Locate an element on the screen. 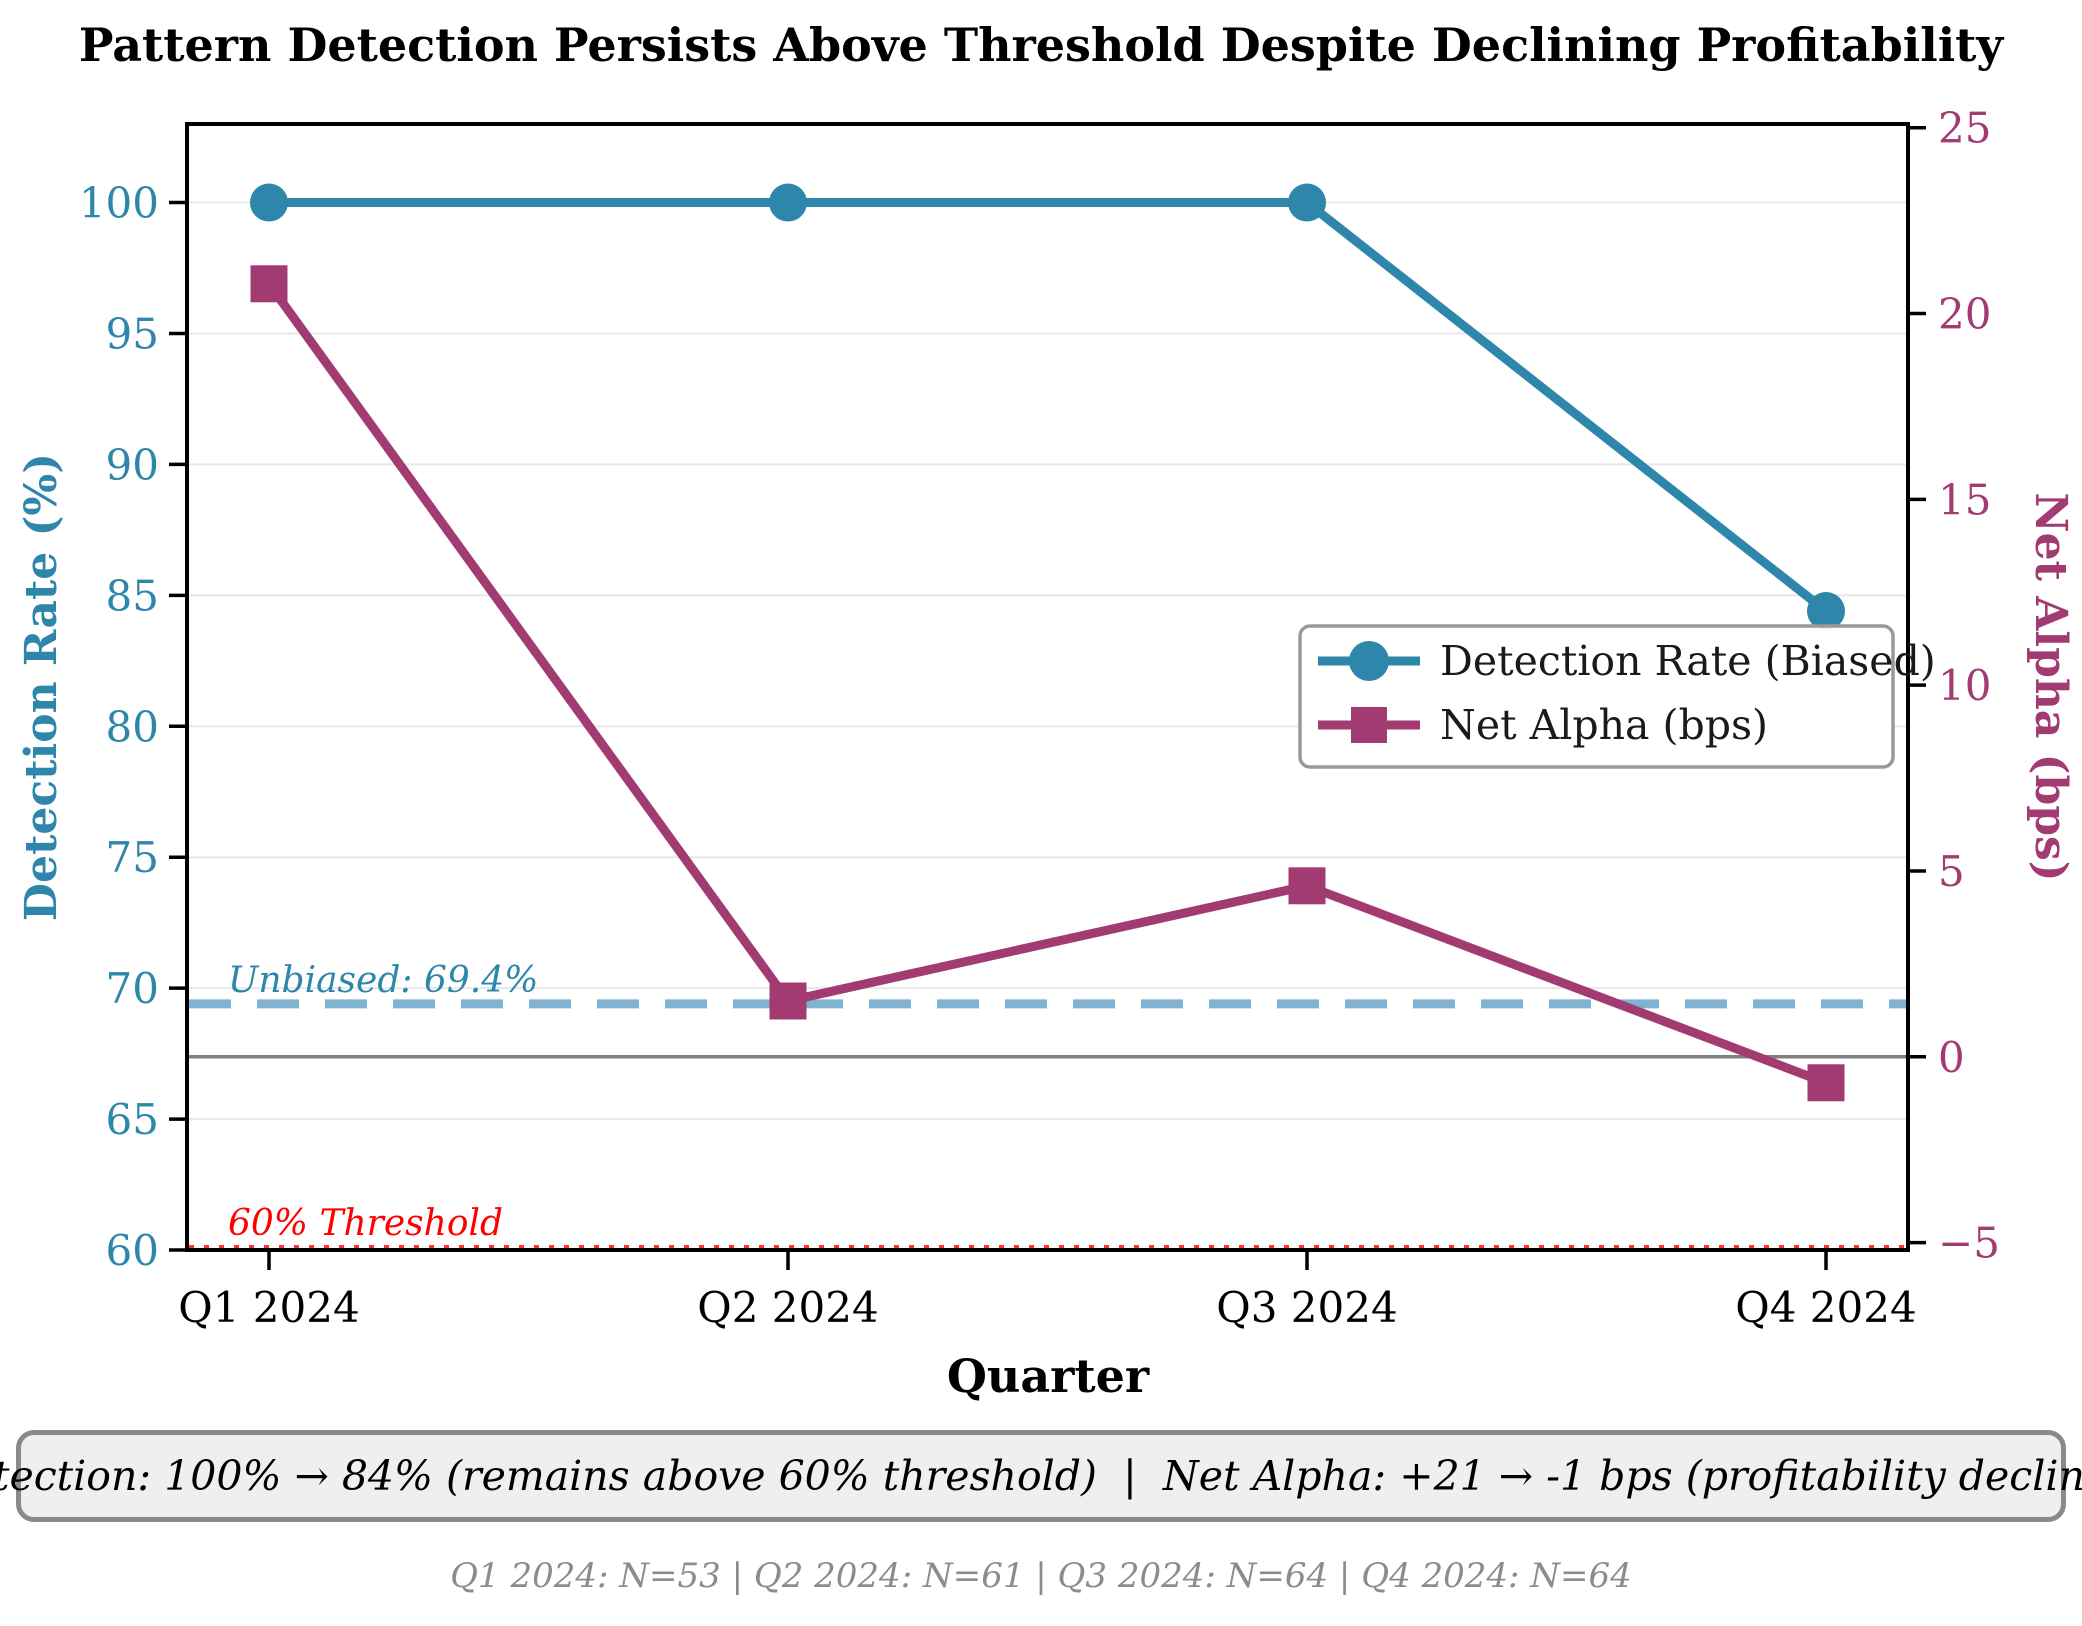 The image size is (2082, 1626). left-tick-label: 70 is located at coordinates (132, 988).